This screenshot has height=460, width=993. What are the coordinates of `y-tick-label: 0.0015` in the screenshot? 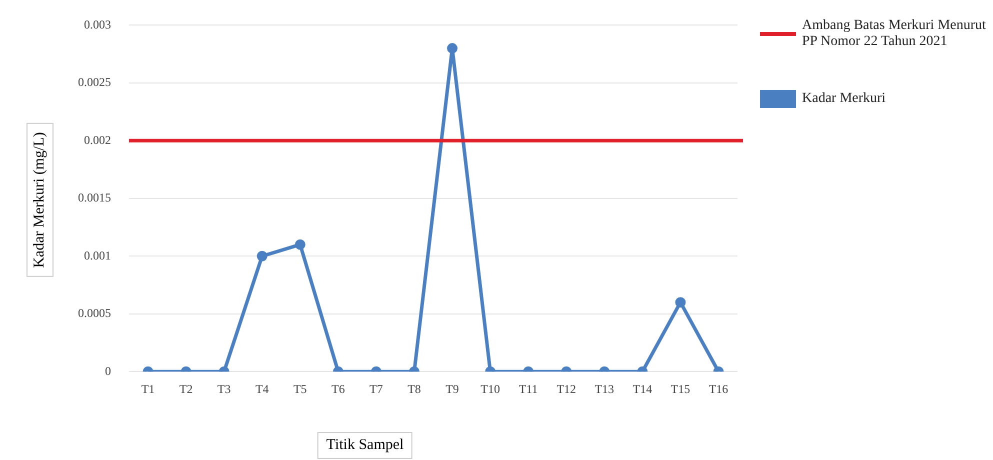 It's located at (94, 197).